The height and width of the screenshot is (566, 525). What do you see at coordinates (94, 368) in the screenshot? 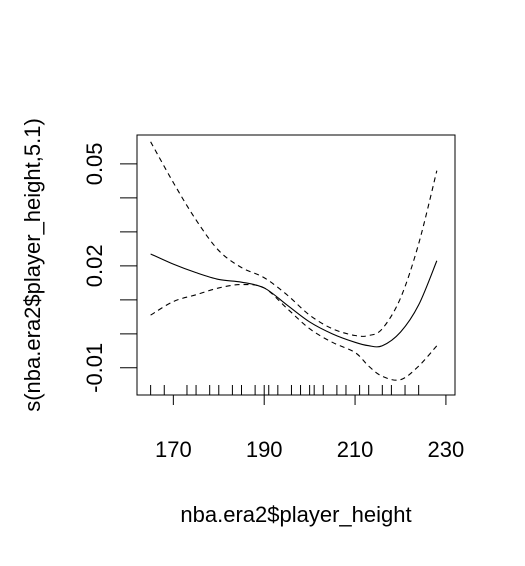
I see `y-tick-label: -0.01` at bounding box center [94, 368].